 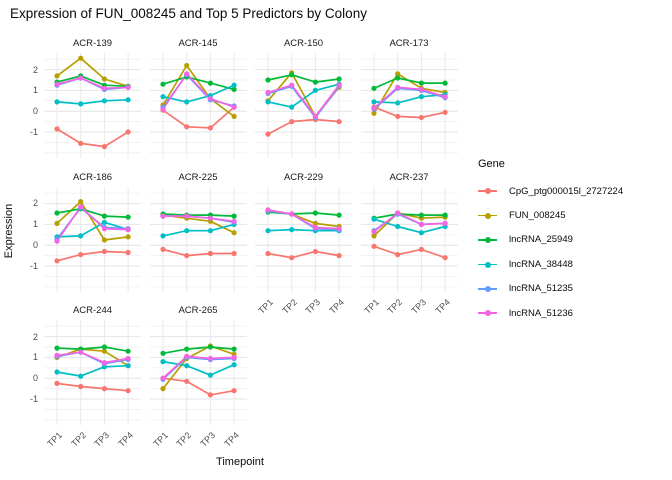 I want to click on y-tick-label: 0, so click(x=35, y=378).